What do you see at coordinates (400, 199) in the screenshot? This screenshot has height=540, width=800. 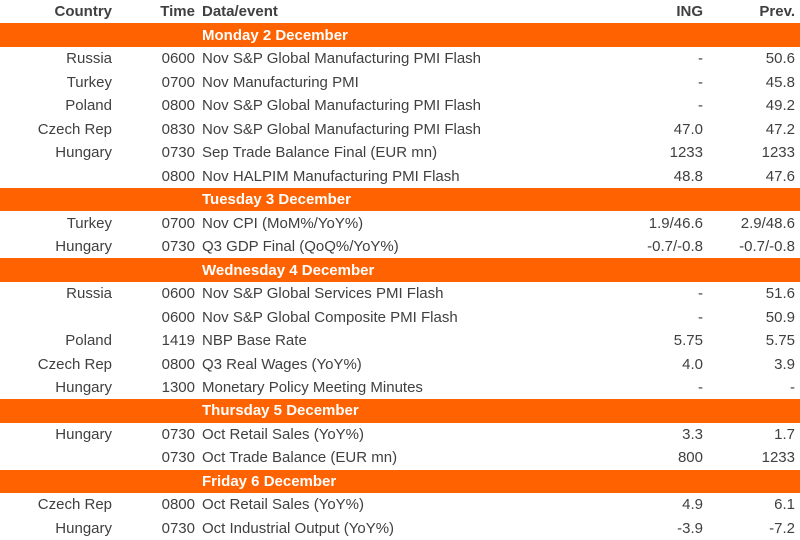 I see `section-header-row: Tuesday 3 December` at bounding box center [400, 199].